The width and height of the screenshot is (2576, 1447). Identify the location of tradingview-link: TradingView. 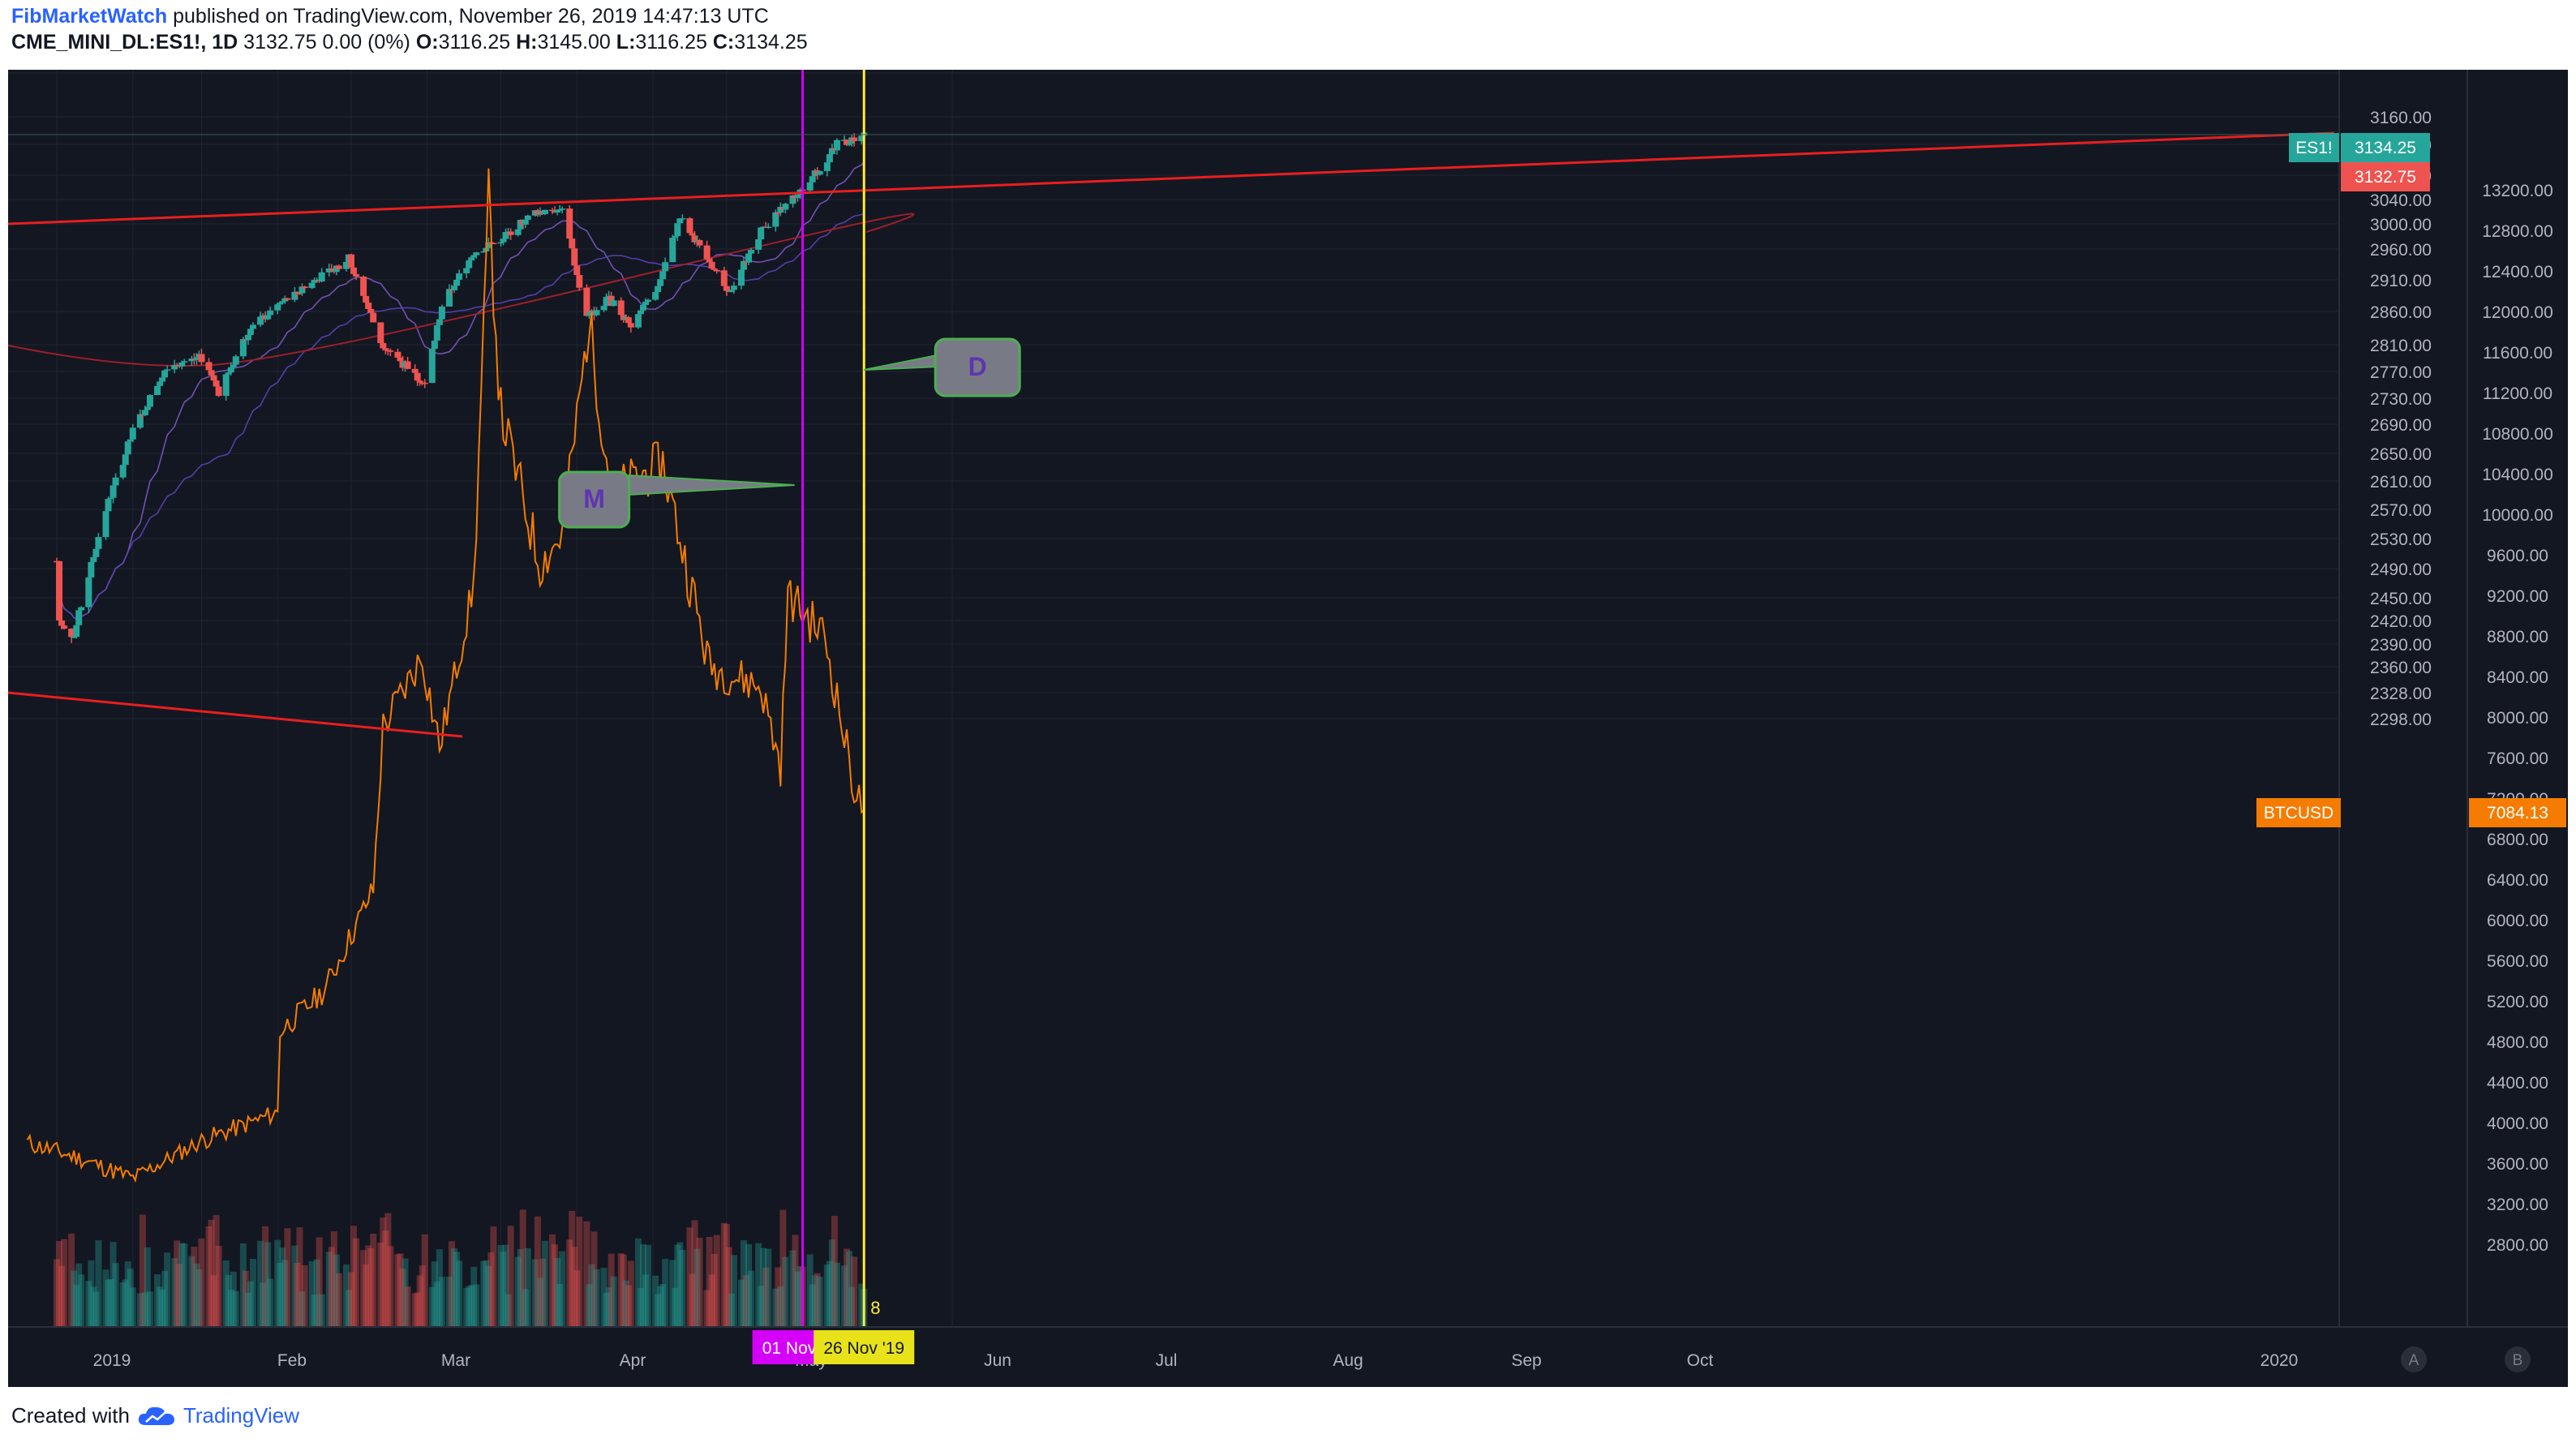
(241, 1415).